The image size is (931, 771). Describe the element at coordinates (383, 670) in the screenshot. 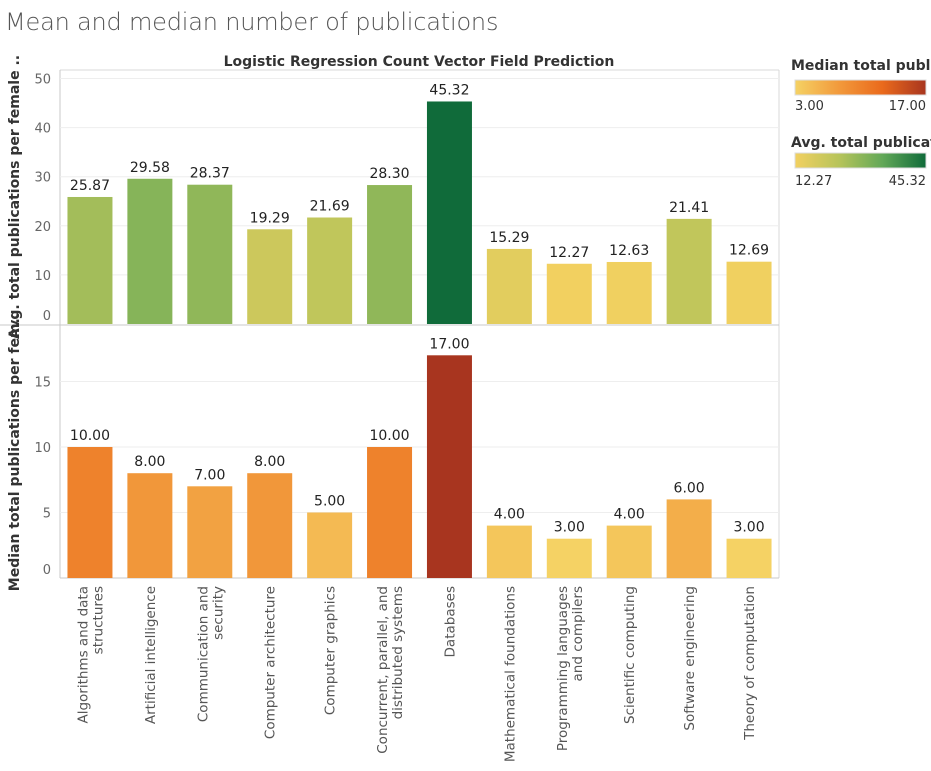

I see `category-label: Concurrent, parallel, and` at that location.